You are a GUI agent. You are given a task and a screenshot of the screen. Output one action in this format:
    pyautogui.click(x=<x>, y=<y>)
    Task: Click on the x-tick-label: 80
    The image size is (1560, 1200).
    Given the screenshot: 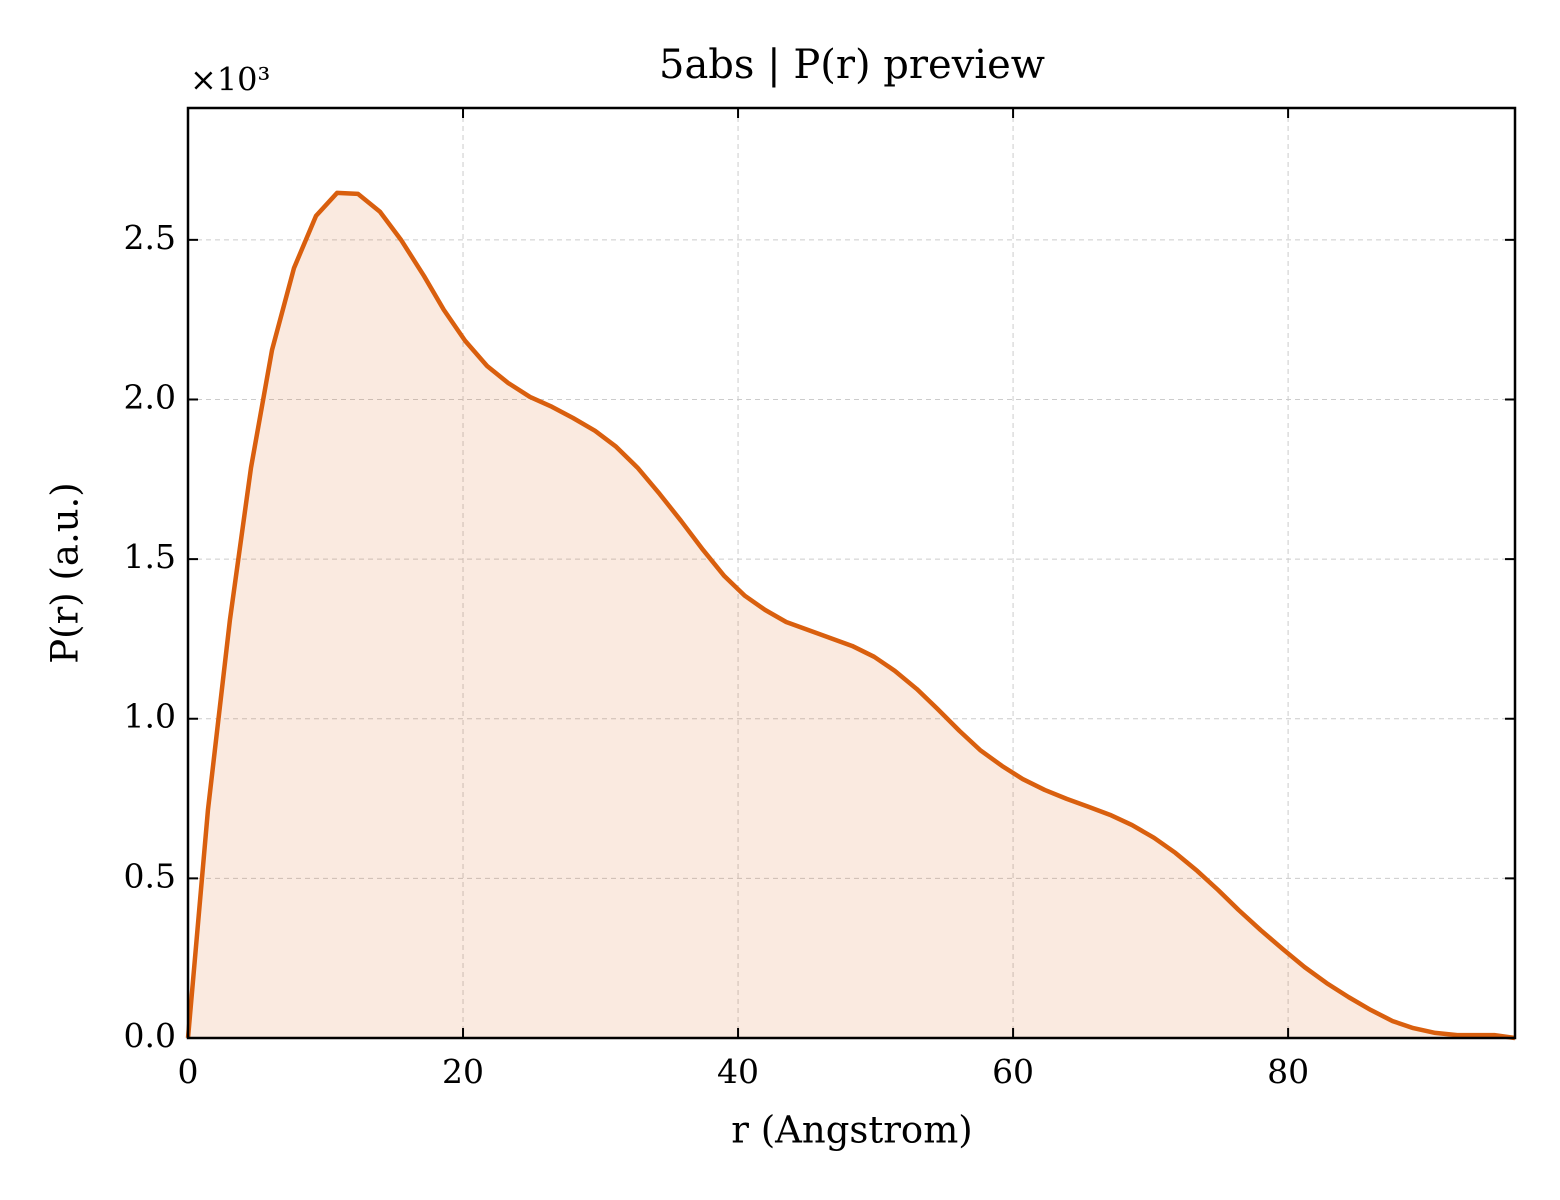 What is the action you would take?
    pyautogui.click(x=1288, y=1071)
    